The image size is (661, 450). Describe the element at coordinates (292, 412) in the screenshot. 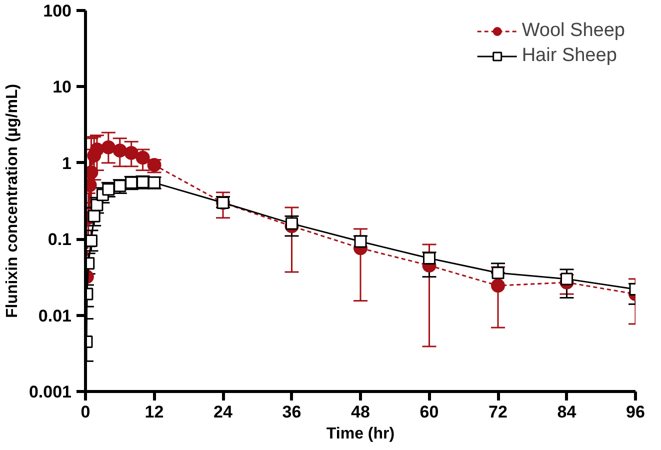

I see `x-tick-label: 36` at that location.